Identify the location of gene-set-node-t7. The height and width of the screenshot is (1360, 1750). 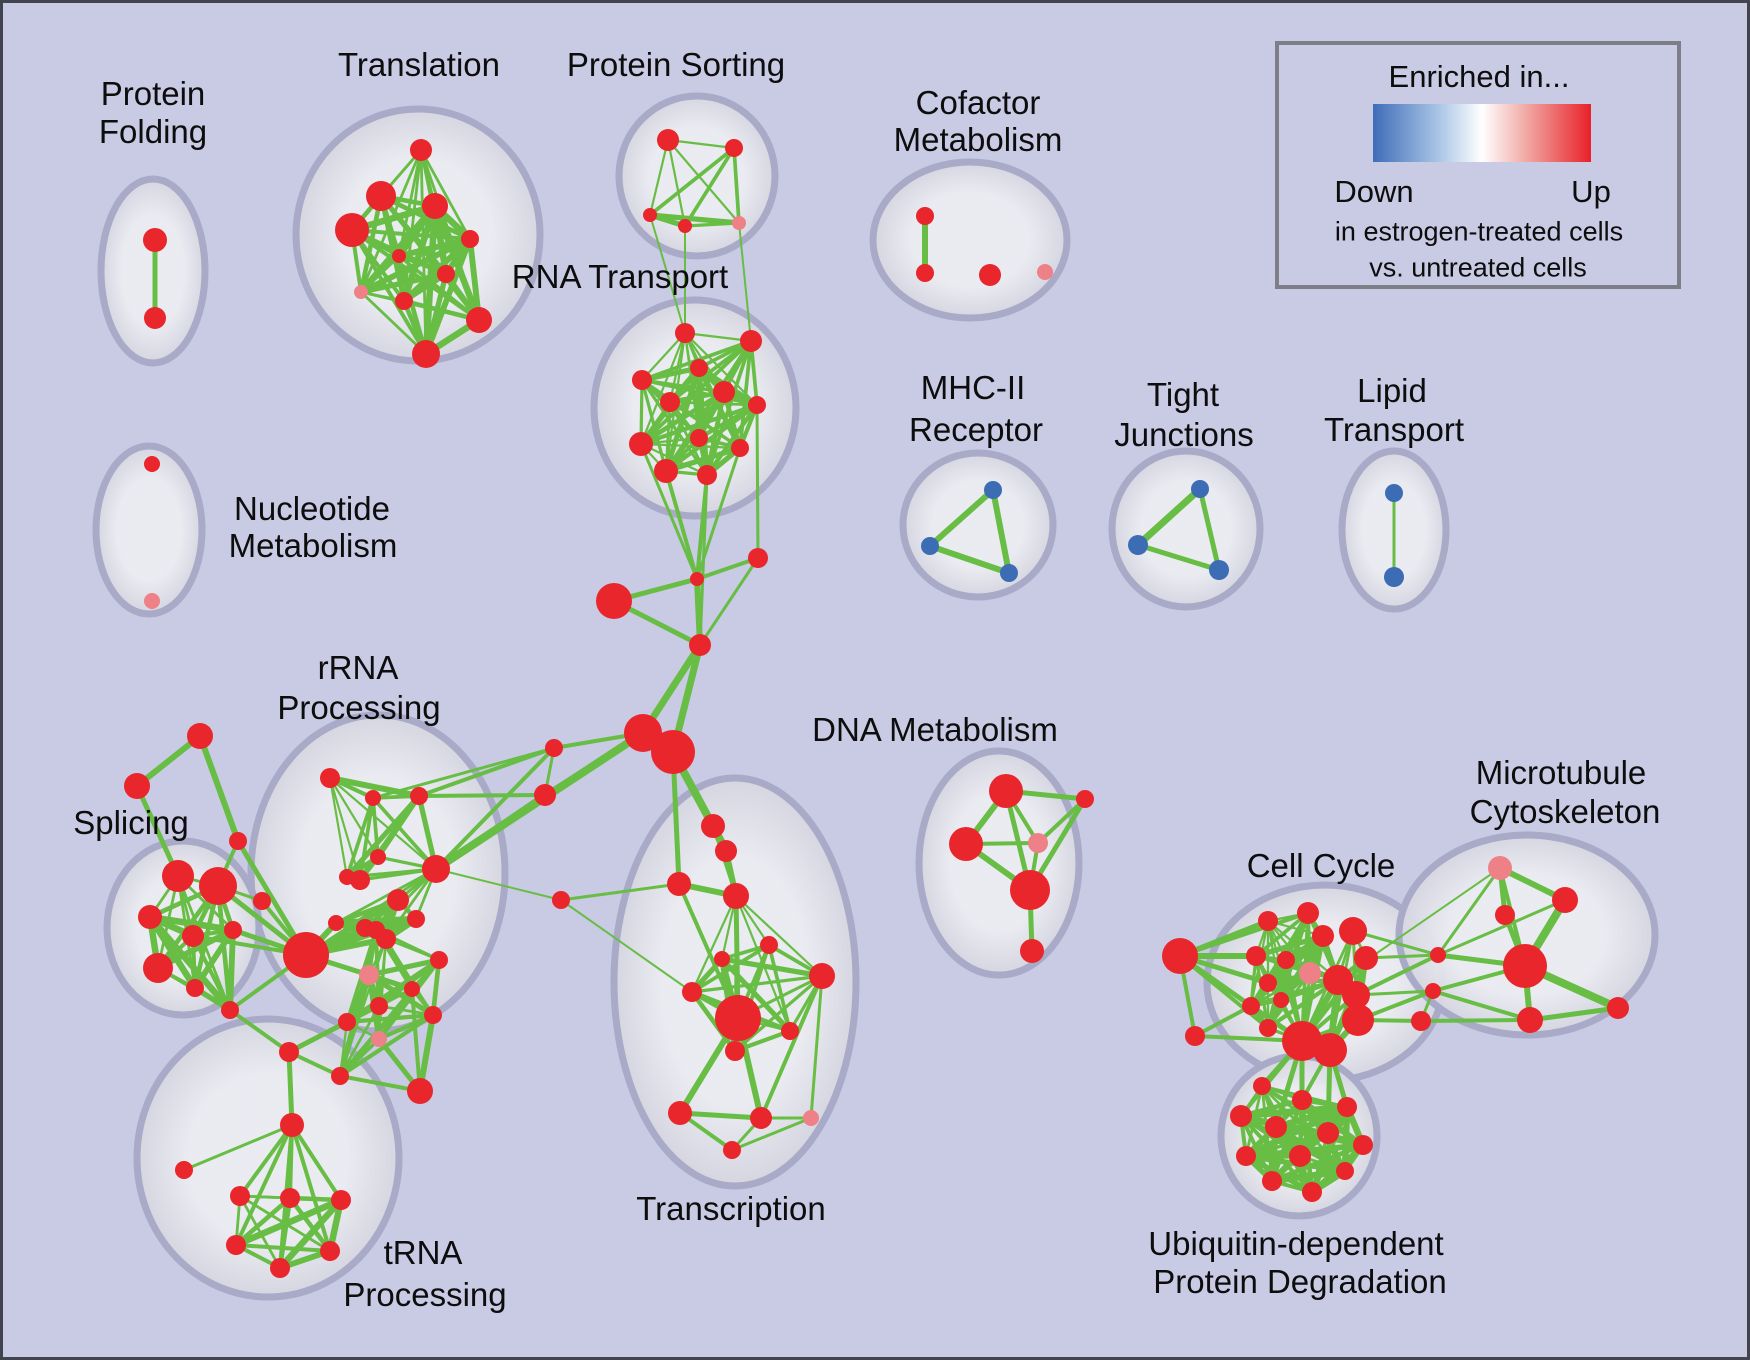
(361, 292).